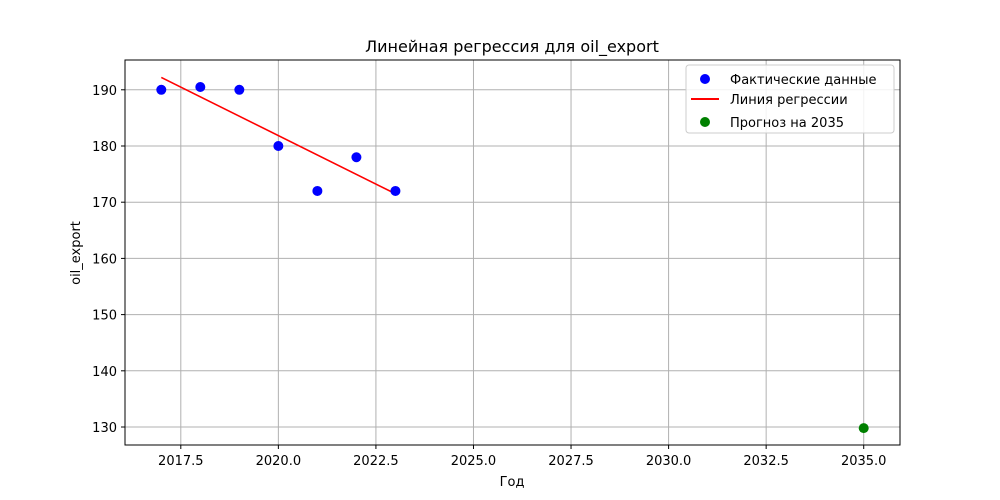  Describe the element at coordinates (766, 461) in the screenshot. I see `x-tick-label: 2032.5` at that location.